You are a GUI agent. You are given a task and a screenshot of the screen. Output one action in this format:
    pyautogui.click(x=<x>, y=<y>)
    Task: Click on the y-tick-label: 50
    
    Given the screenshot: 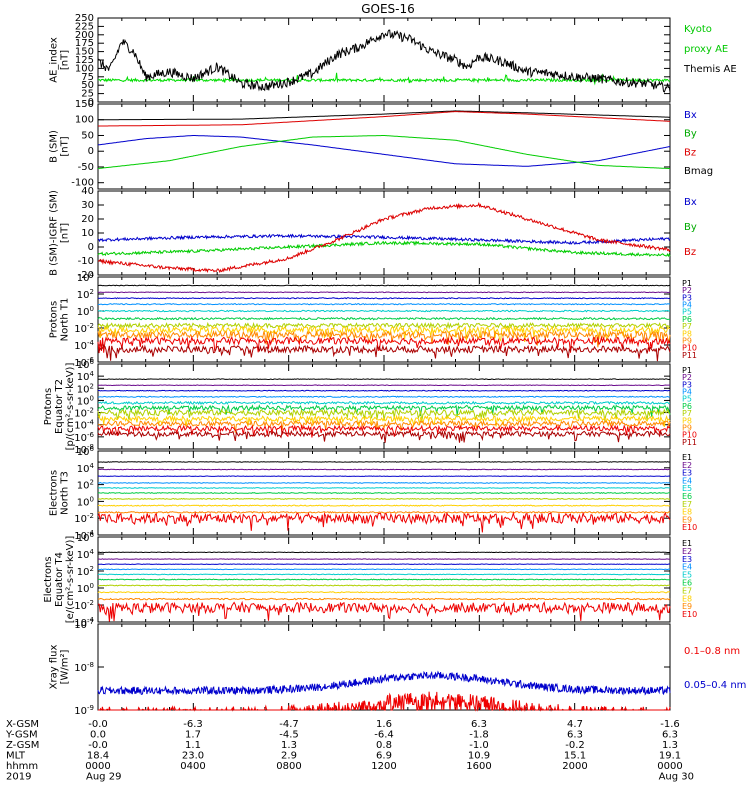 What is the action you would take?
    pyautogui.click(x=87, y=135)
    